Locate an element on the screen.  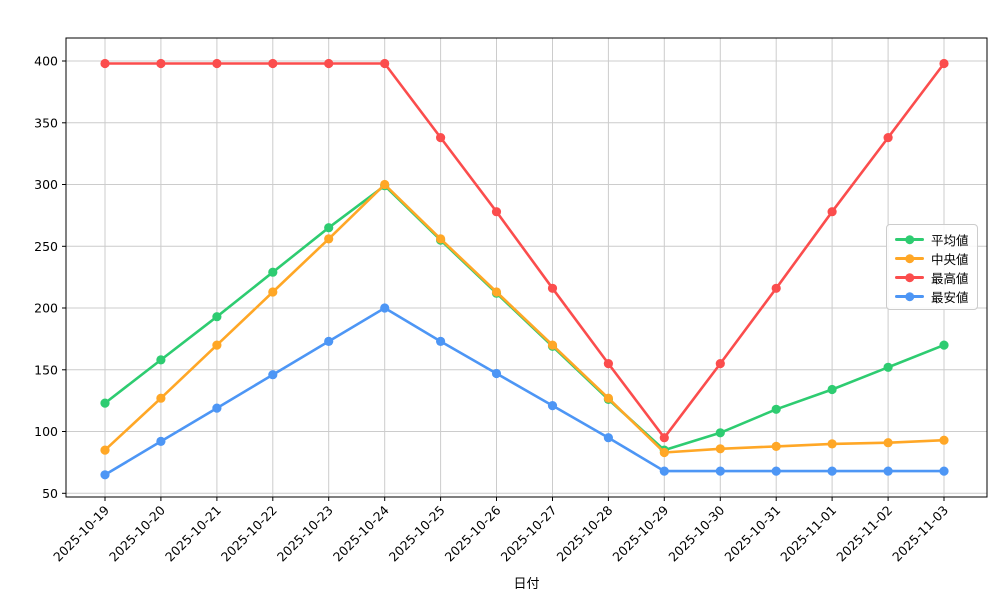
y-tick-label: 150 is located at coordinates (46, 369).